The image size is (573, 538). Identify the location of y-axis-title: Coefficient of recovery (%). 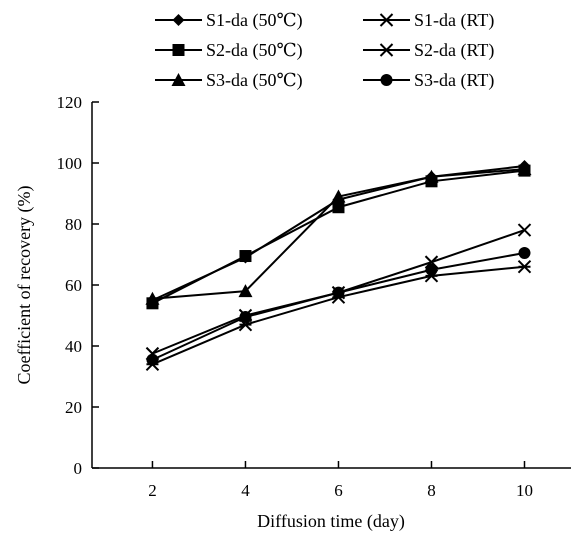
(24, 284).